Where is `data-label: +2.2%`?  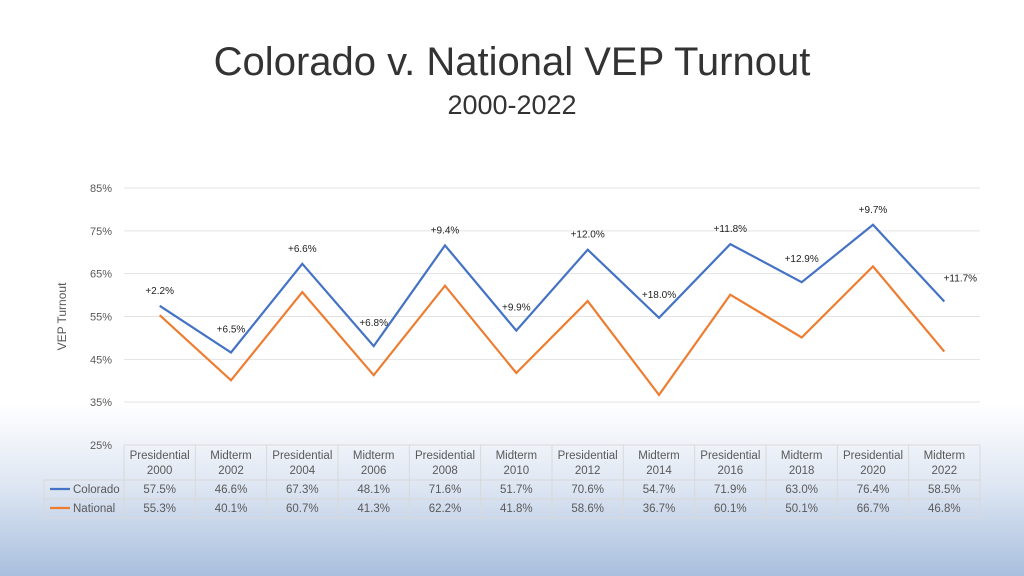
data-label: +2.2% is located at coordinates (159, 291).